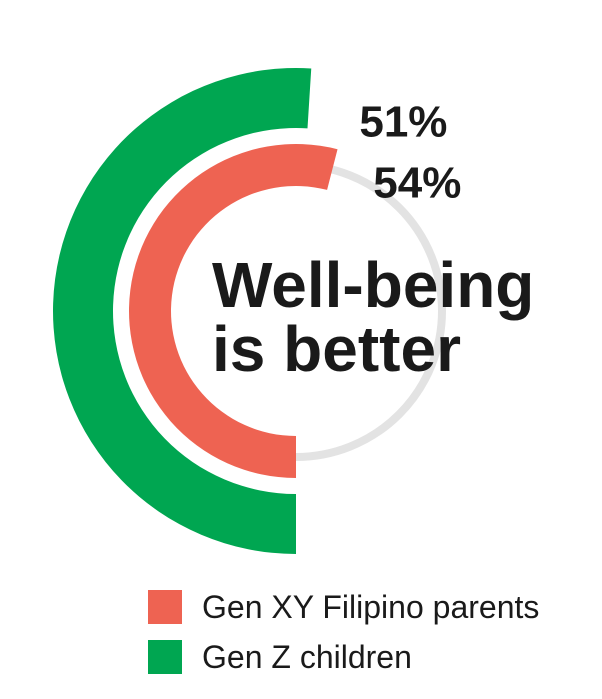 The image size is (602, 699). I want to click on legend-item-parents: Gen XY Filipino parents, so click(343, 607).